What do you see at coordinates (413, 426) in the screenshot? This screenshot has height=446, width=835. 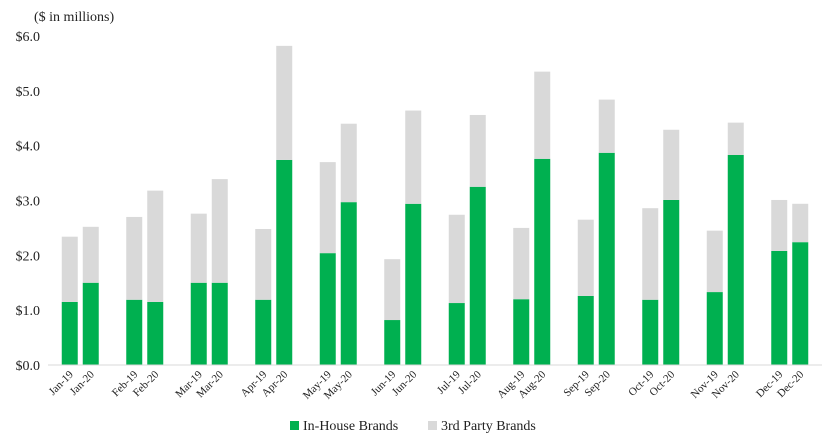 I see `legend: In-House Brands 3rd Party Brands` at bounding box center [413, 426].